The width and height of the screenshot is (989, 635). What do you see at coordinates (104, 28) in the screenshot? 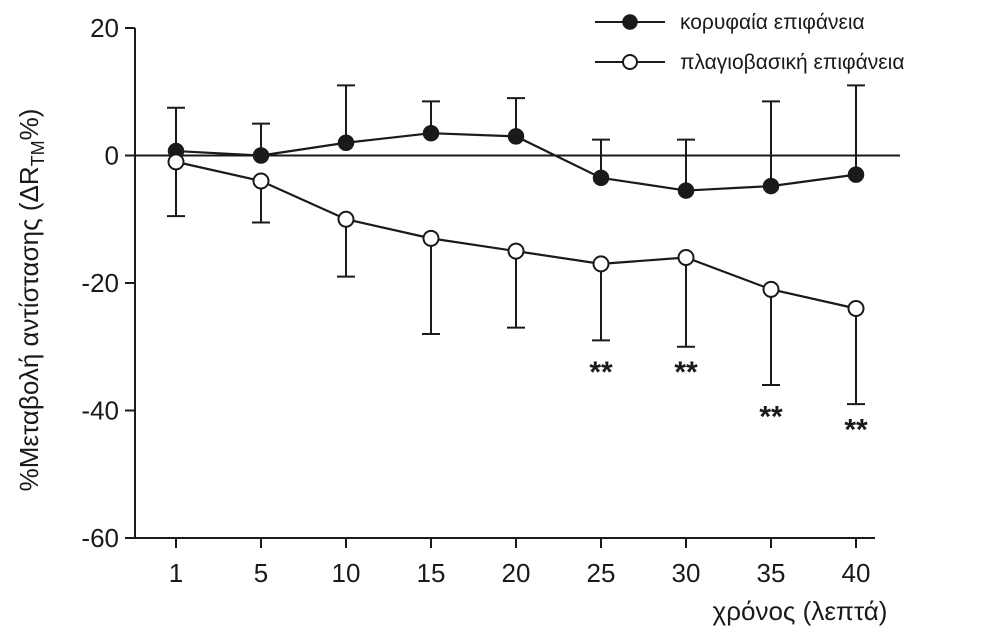
I see `y-tick-label: 20` at bounding box center [104, 28].